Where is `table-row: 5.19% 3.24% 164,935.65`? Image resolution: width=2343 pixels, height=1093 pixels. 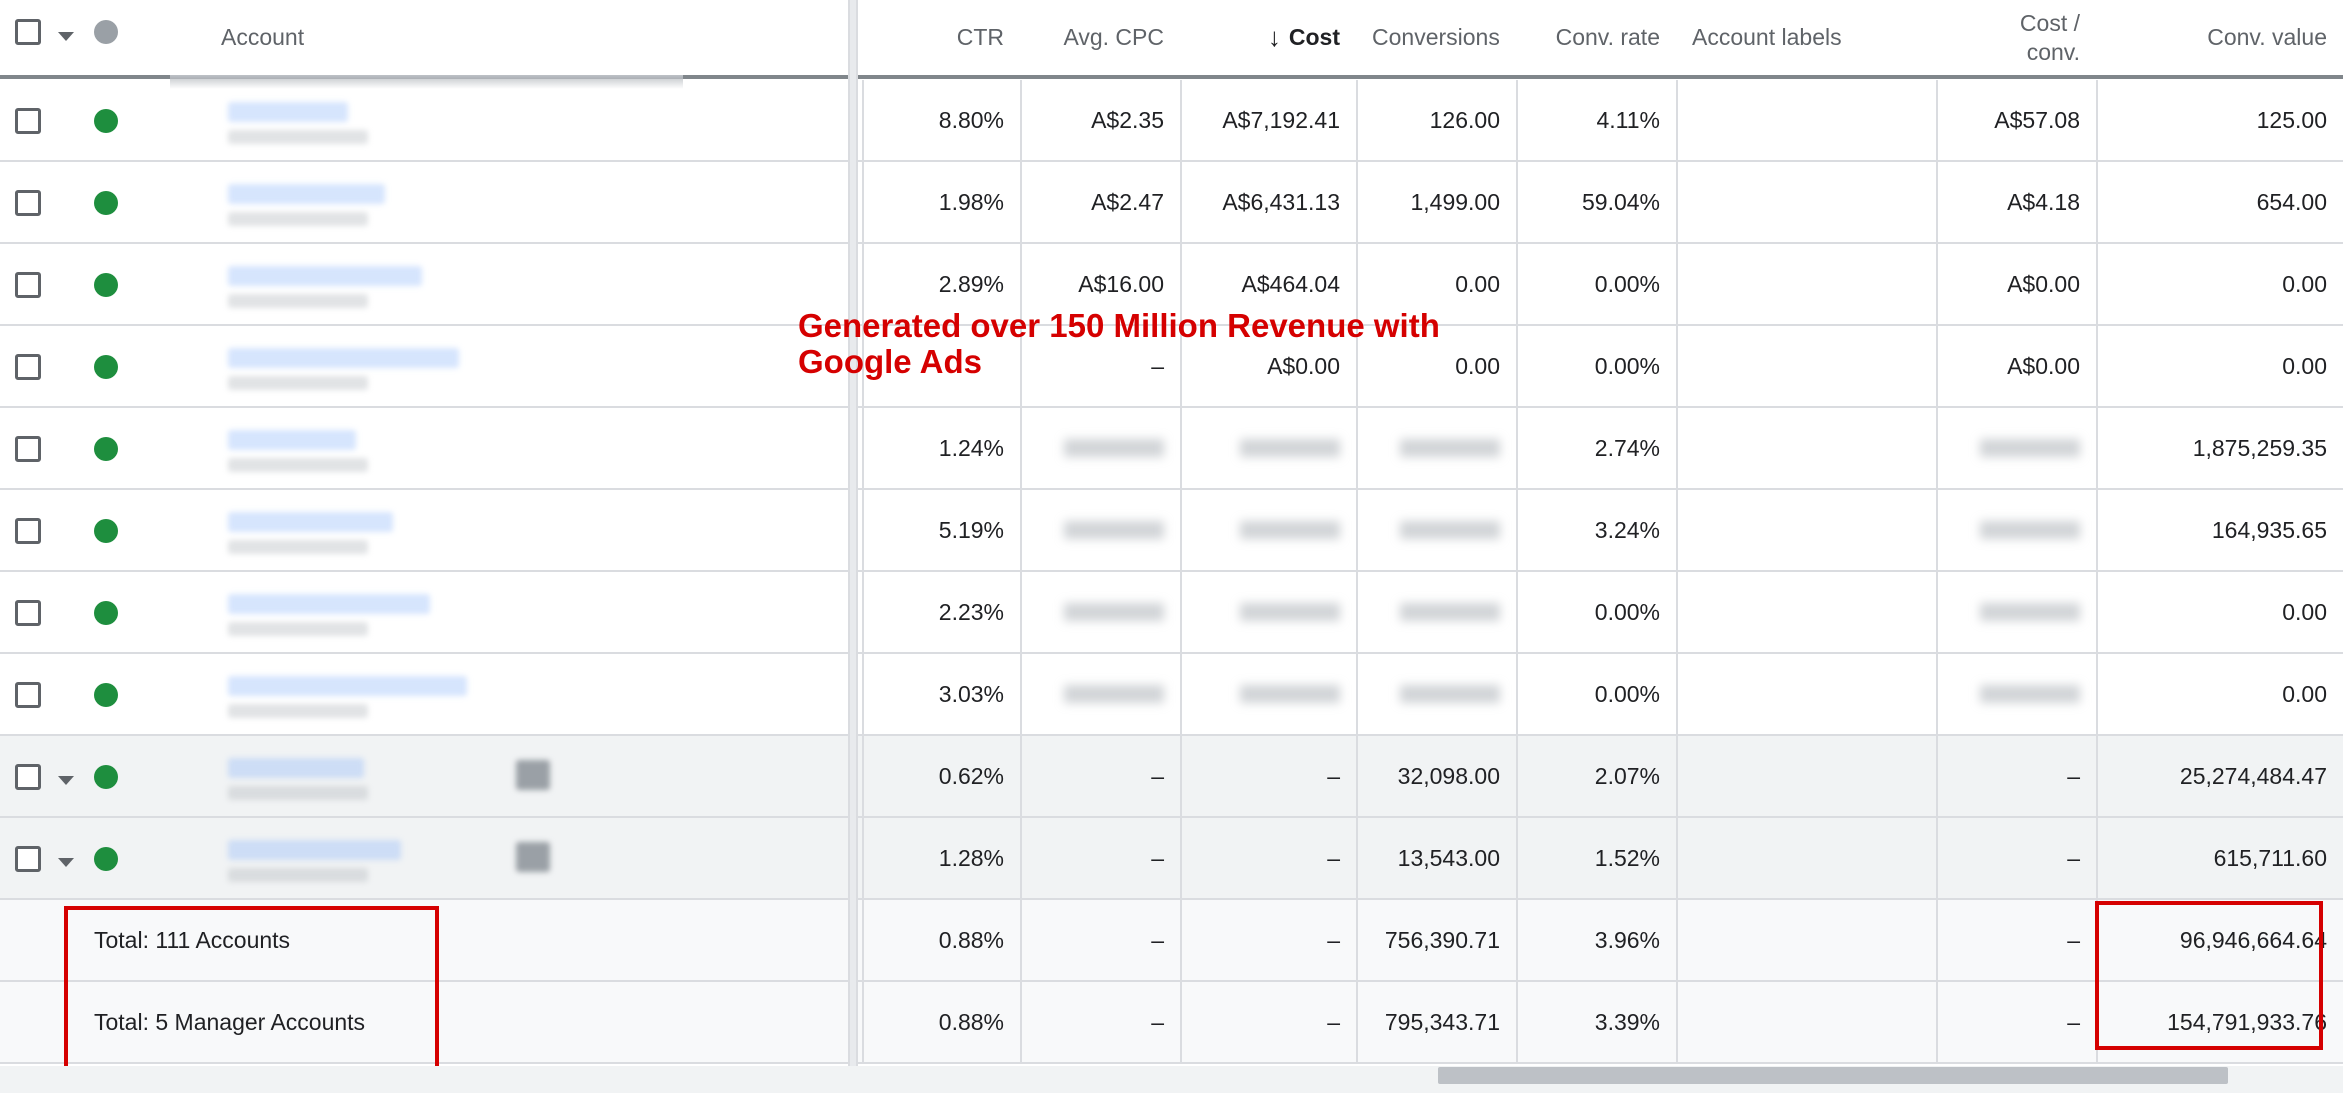
table-row: 5.19% 3.24% 164,935.65 is located at coordinates (1171, 531).